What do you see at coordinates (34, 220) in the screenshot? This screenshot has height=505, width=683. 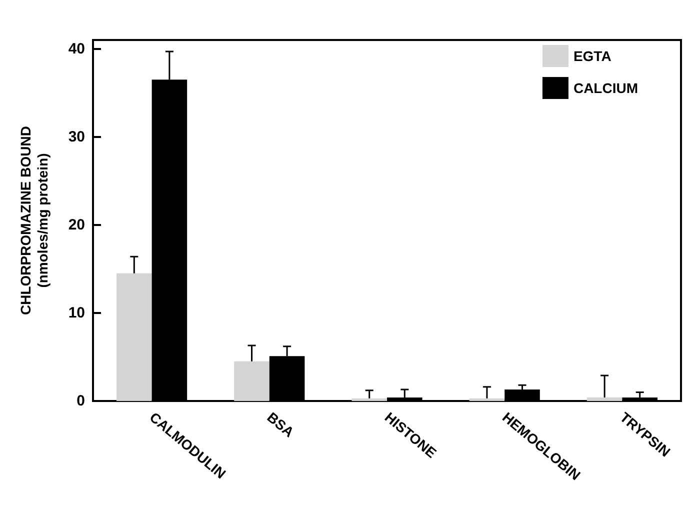 I see `y-axis-title: CHLORPROMAZINE BOUND (nmoles/mg protein)` at bounding box center [34, 220].